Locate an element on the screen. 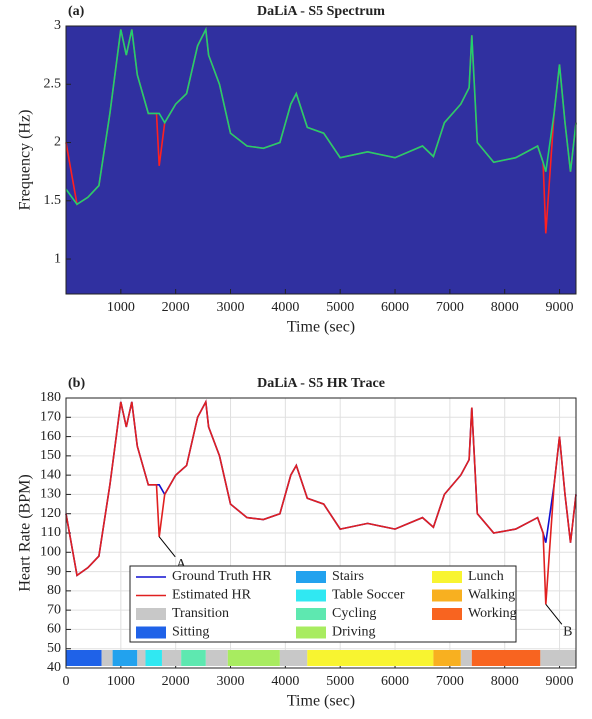 Image resolution: width=592 pixels, height=719 pixels. y-tick-label: 170 is located at coordinates (50, 417).